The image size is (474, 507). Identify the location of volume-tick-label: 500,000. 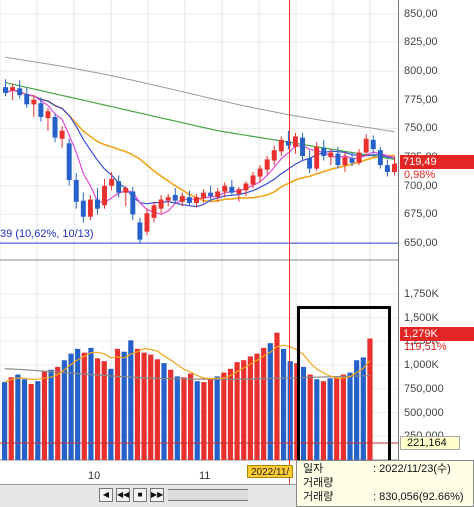
(424, 412).